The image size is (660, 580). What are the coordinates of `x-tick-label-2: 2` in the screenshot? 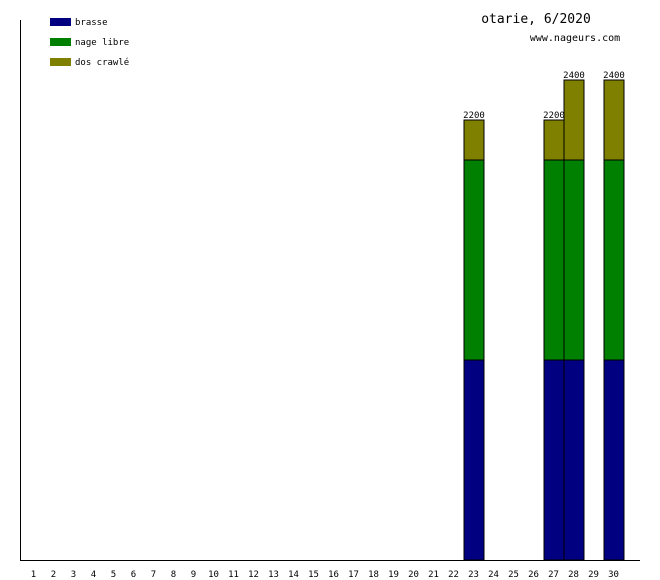 It's located at (53, 575).